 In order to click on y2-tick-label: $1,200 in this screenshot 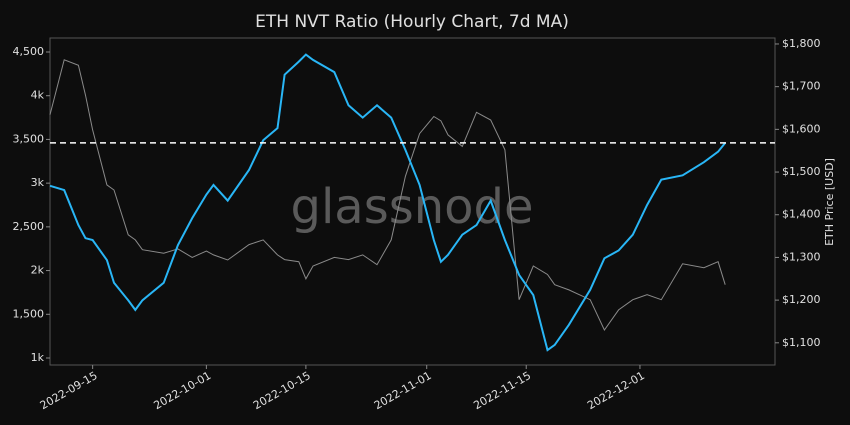, I will do `click(801, 299)`.